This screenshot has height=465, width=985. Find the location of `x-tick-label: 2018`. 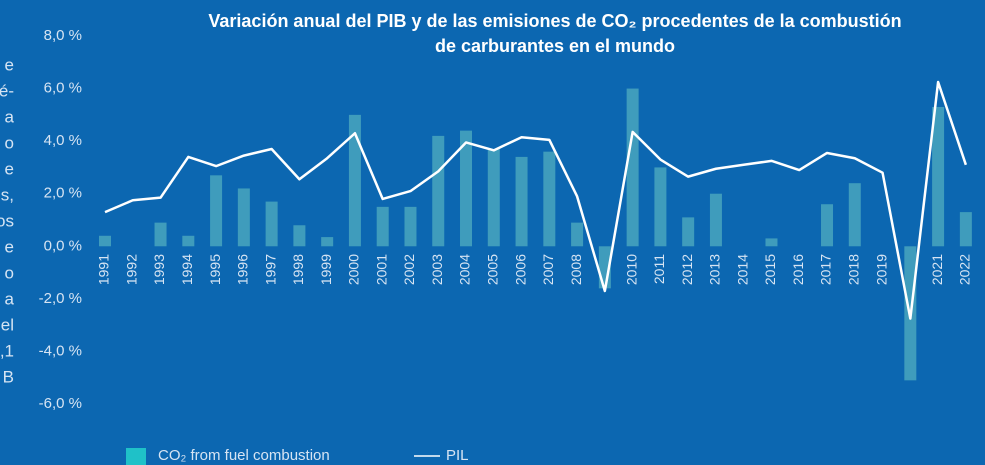

x-tick-label: 2018 is located at coordinates (853, 269).